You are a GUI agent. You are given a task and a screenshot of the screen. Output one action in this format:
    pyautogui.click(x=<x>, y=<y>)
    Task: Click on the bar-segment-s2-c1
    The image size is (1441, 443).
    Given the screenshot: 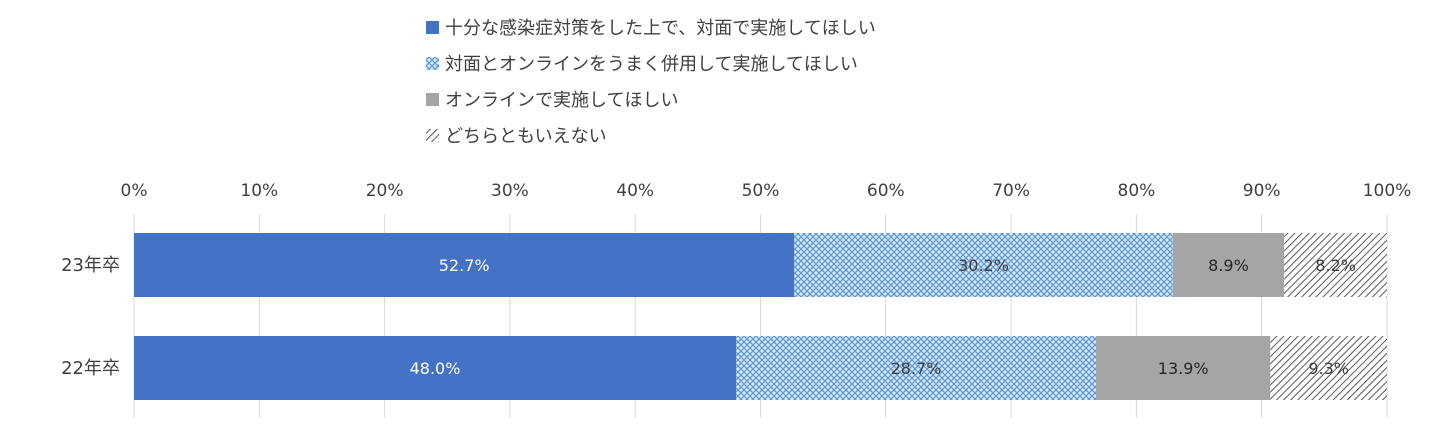 What is the action you would take?
    pyautogui.click(x=1183, y=368)
    